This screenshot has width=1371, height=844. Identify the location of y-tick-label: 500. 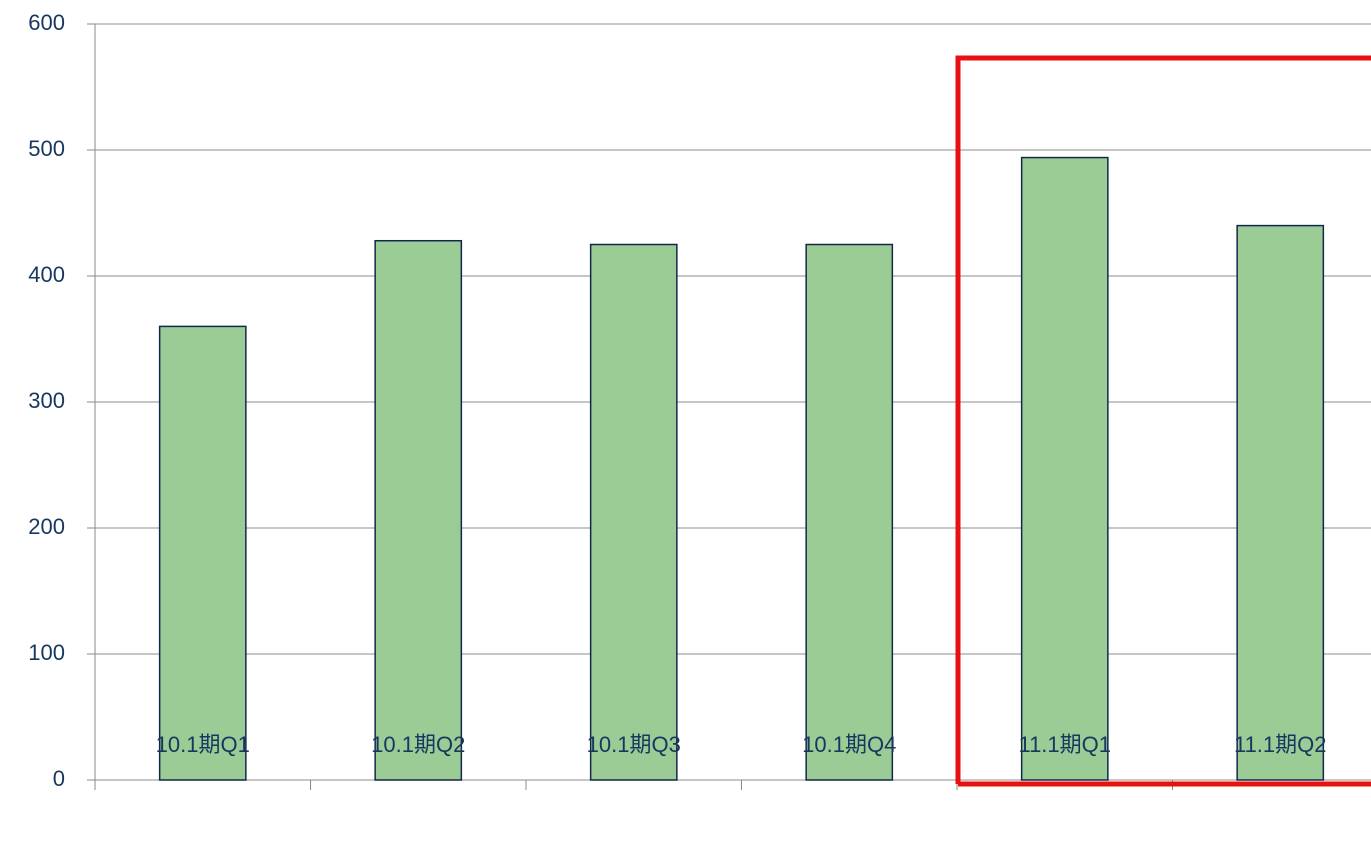
(46, 148).